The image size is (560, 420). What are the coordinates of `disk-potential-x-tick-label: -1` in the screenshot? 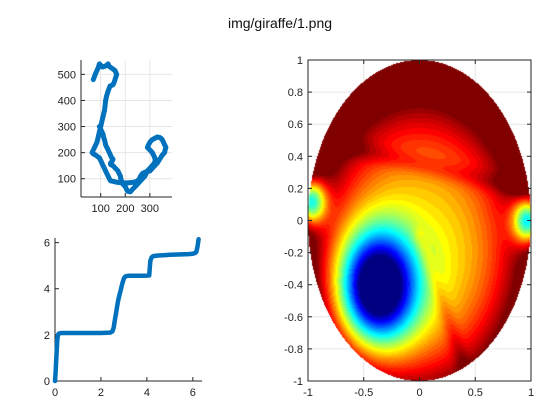 It's located at (308, 393).